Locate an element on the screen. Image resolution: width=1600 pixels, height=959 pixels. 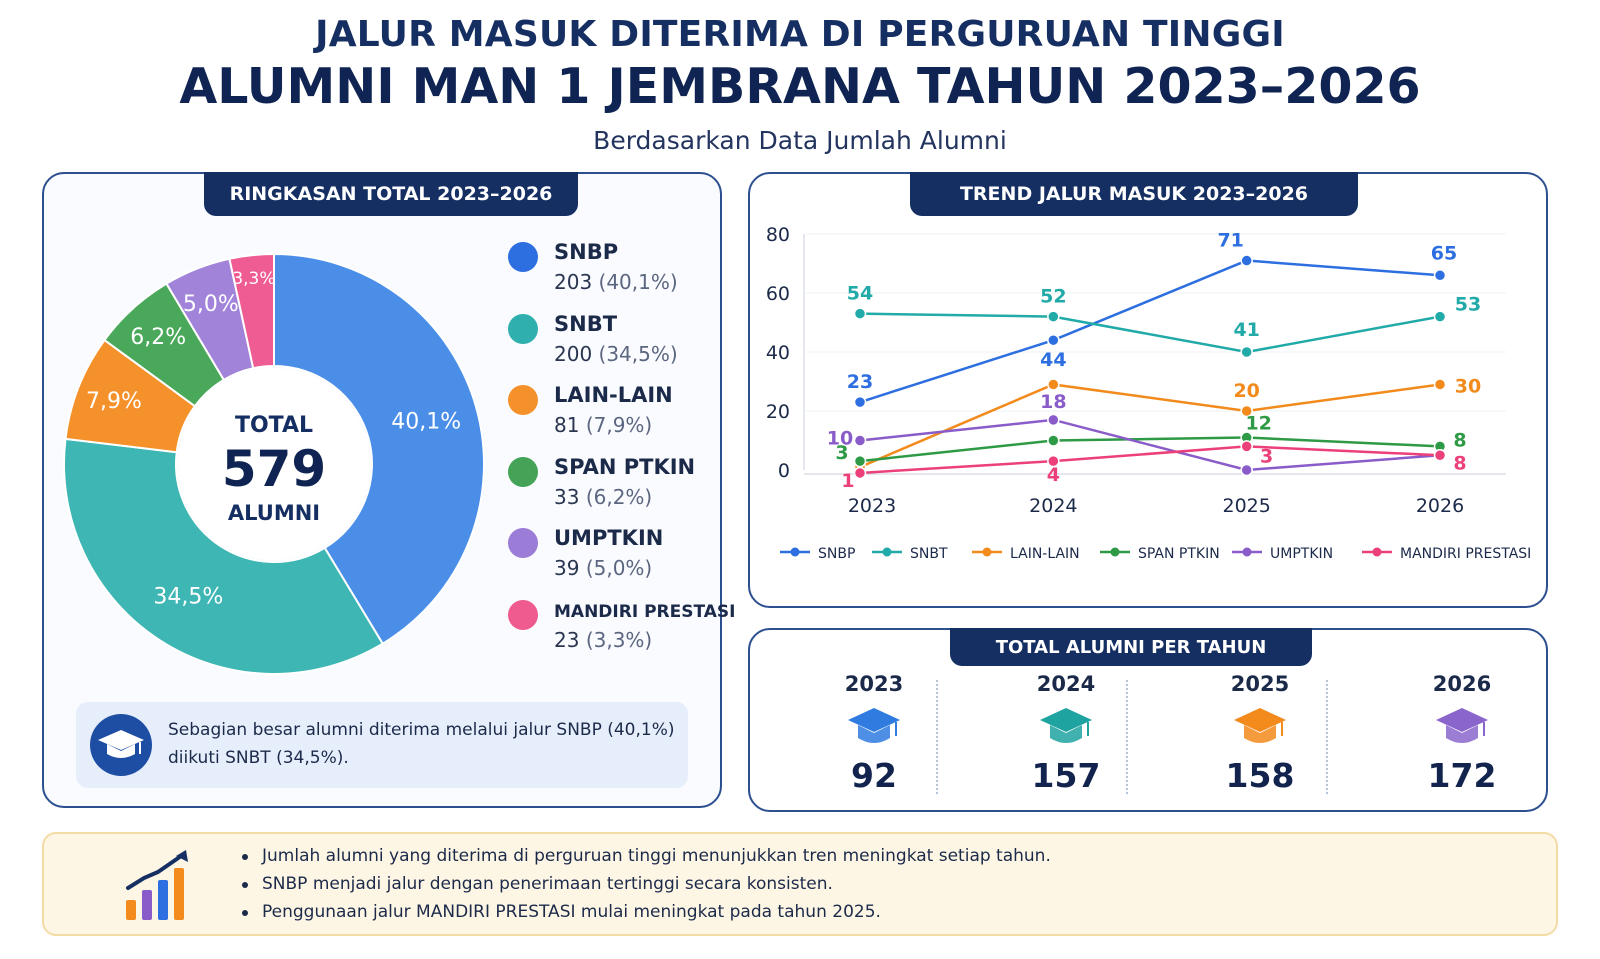
donut-slice-label: 5,0% is located at coordinates (211, 304).